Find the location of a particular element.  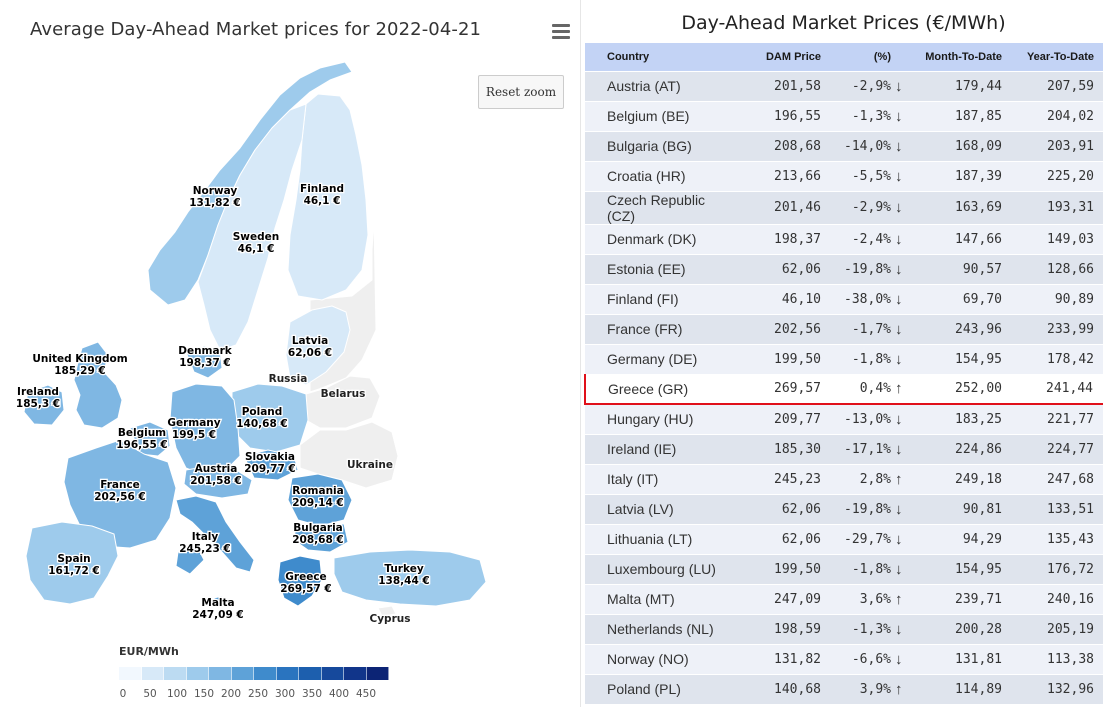

cell-percent-change: -1,8% is located at coordinates (863, 568).